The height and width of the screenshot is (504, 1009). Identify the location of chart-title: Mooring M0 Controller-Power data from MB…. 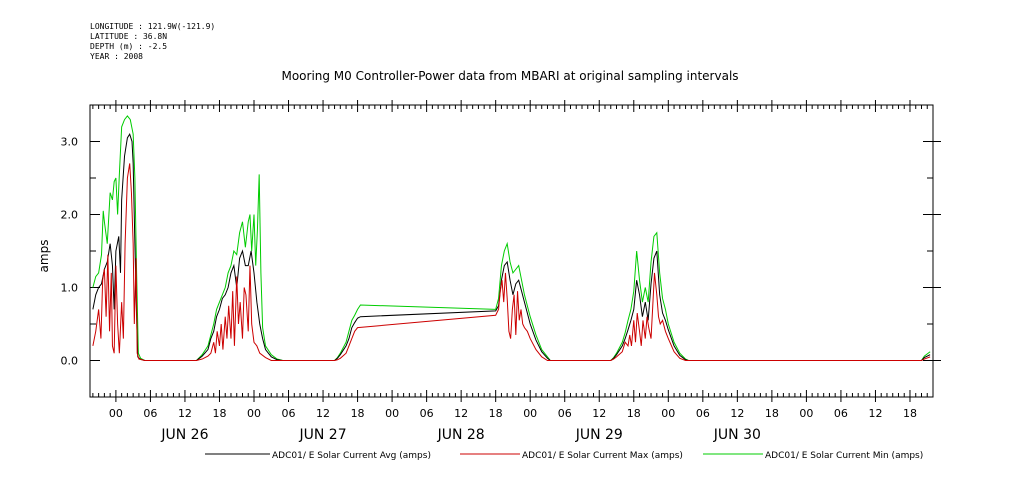
(509, 76).